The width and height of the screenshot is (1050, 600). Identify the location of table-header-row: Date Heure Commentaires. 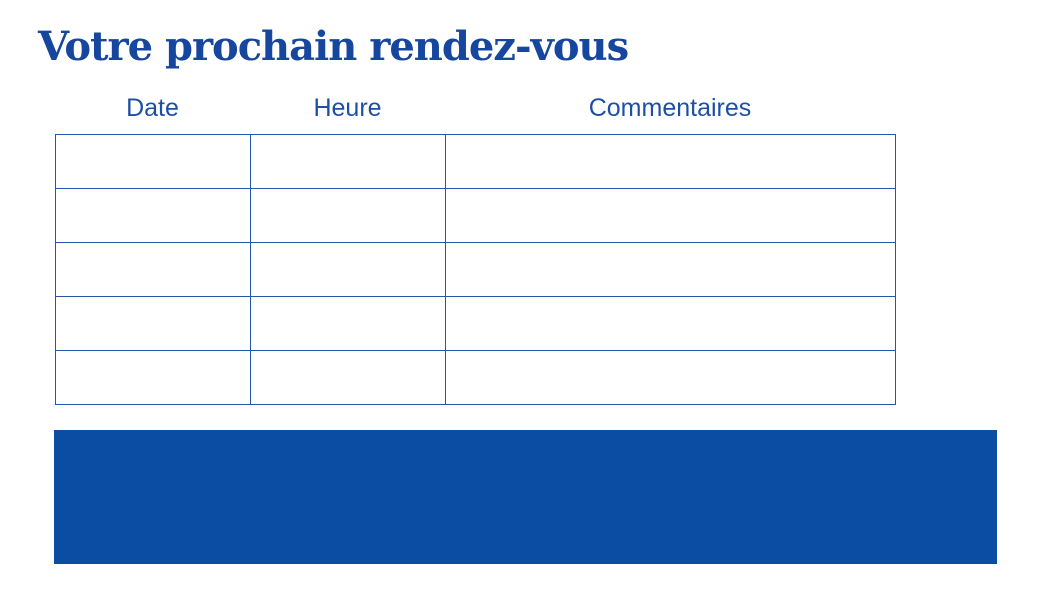
(475, 108).